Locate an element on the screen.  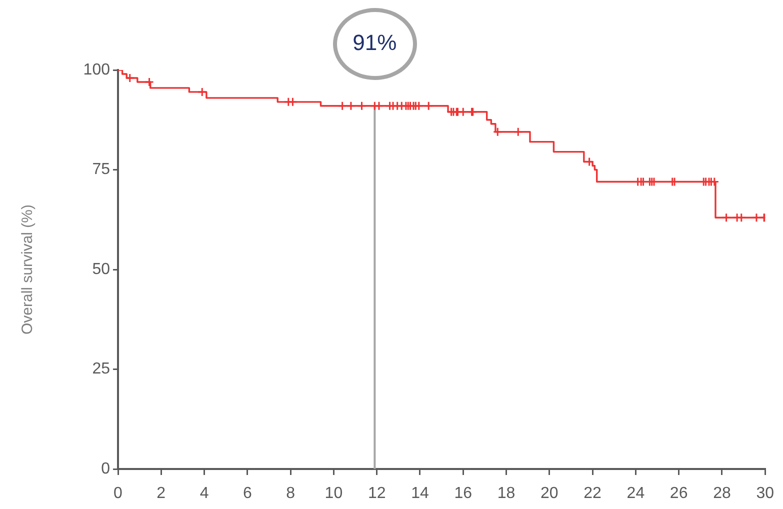
x-tick-label: 30 is located at coordinates (765, 493).